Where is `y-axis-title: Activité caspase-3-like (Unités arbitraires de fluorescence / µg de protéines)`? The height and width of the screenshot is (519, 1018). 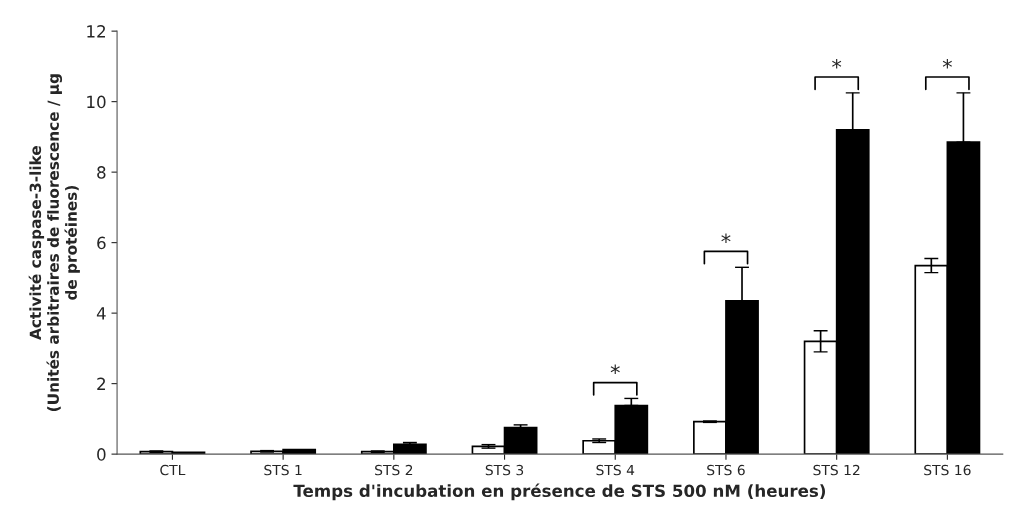
y-axis-title: Activité caspase-3-like (Unités arbitraires de fluorescence / µg de protéines) is located at coordinates (54, 242).